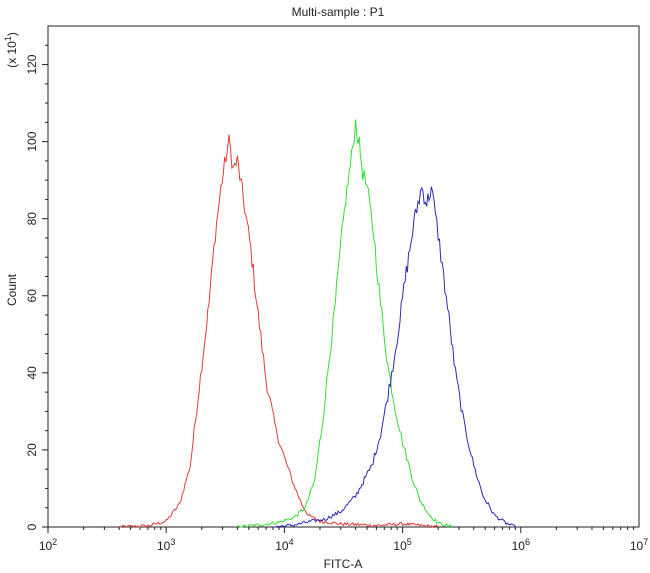 The width and height of the screenshot is (650, 573). Describe the element at coordinates (343, 564) in the screenshot. I see `x-axis-label: FITC-A` at that location.